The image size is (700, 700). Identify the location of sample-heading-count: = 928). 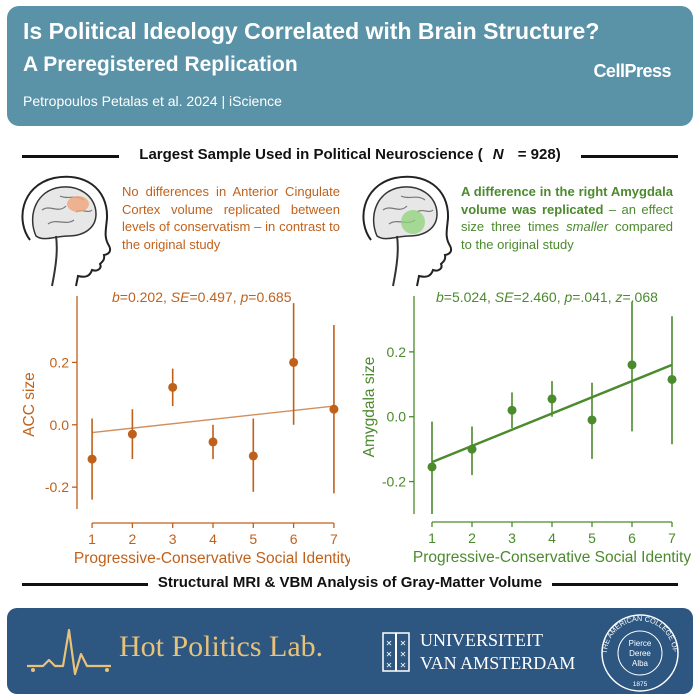
(537, 154).